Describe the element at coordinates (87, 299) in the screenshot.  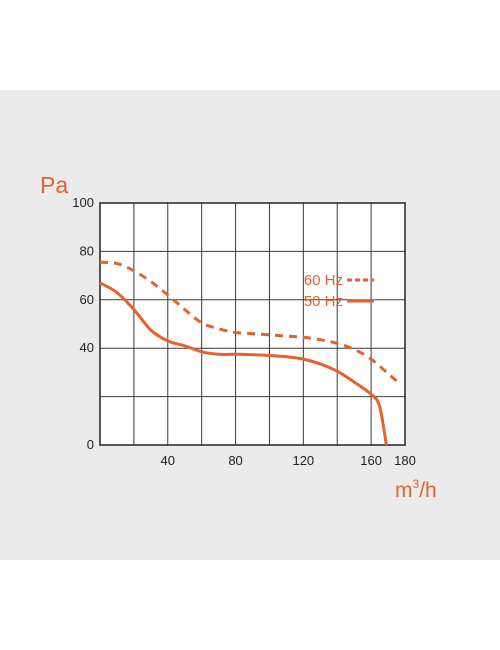
I see `y-tick-label: 60` at that location.